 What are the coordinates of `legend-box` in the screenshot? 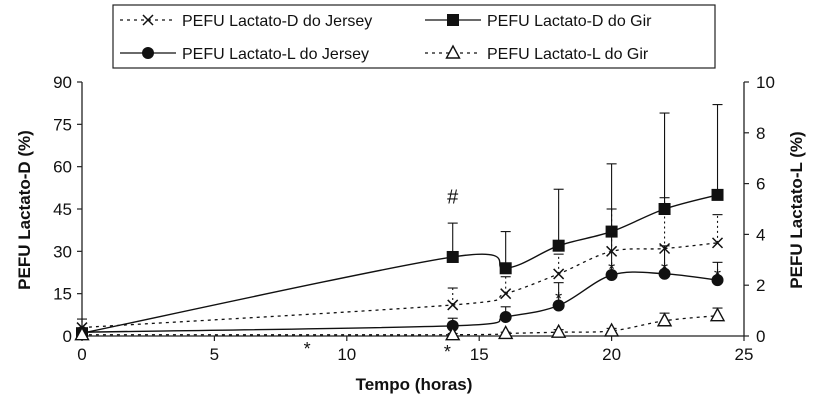 It's located at (414, 36).